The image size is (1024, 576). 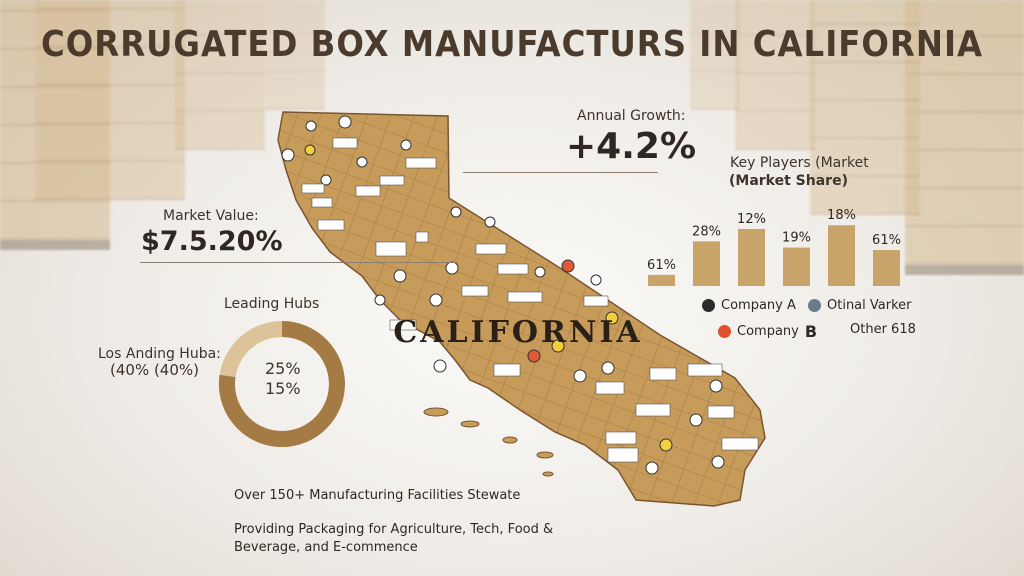 I want to click on map-state-label: CALIFORNIA, so click(x=517, y=332).